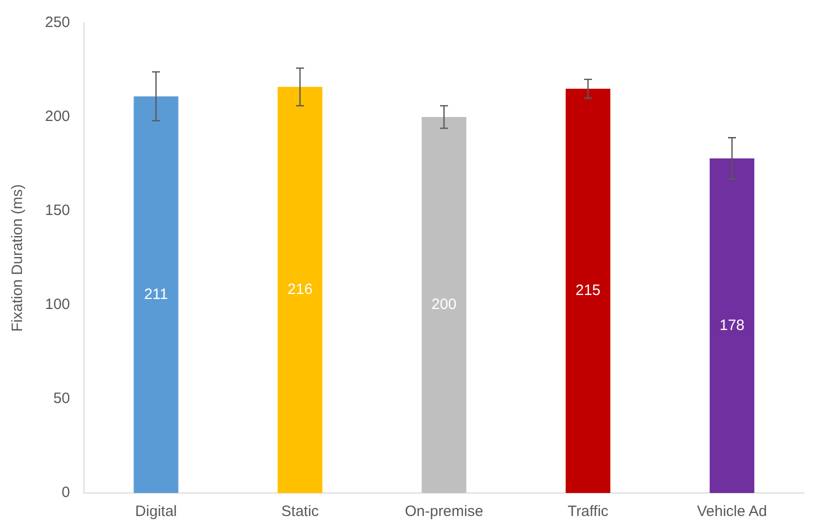  I want to click on data-label: 215, so click(588, 291).